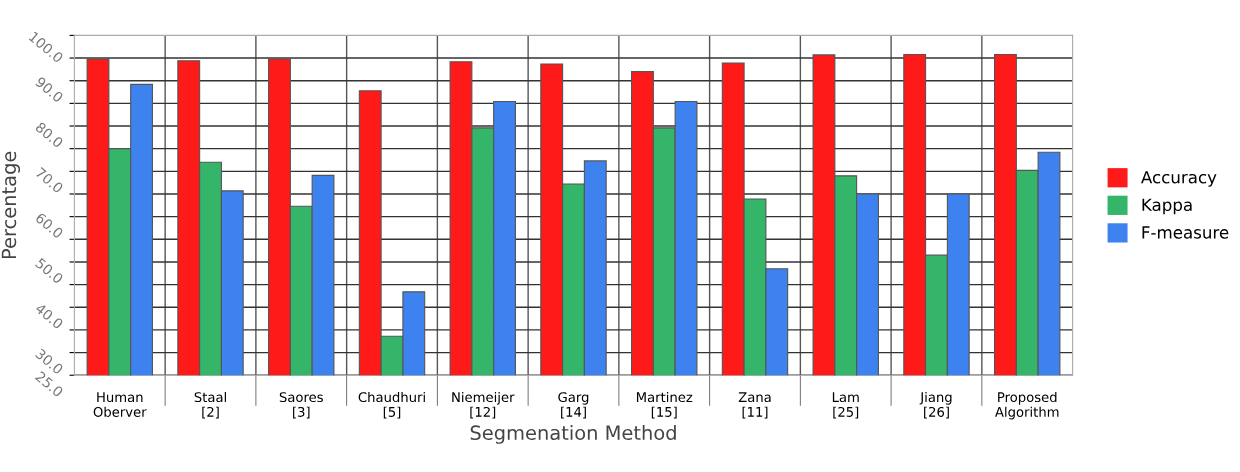 This screenshot has width=1240, height=472. What do you see at coordinates (573, 405) in the screenshot?
I see `x-tick-label: Garg [14]` at bounding box center [573, 405].